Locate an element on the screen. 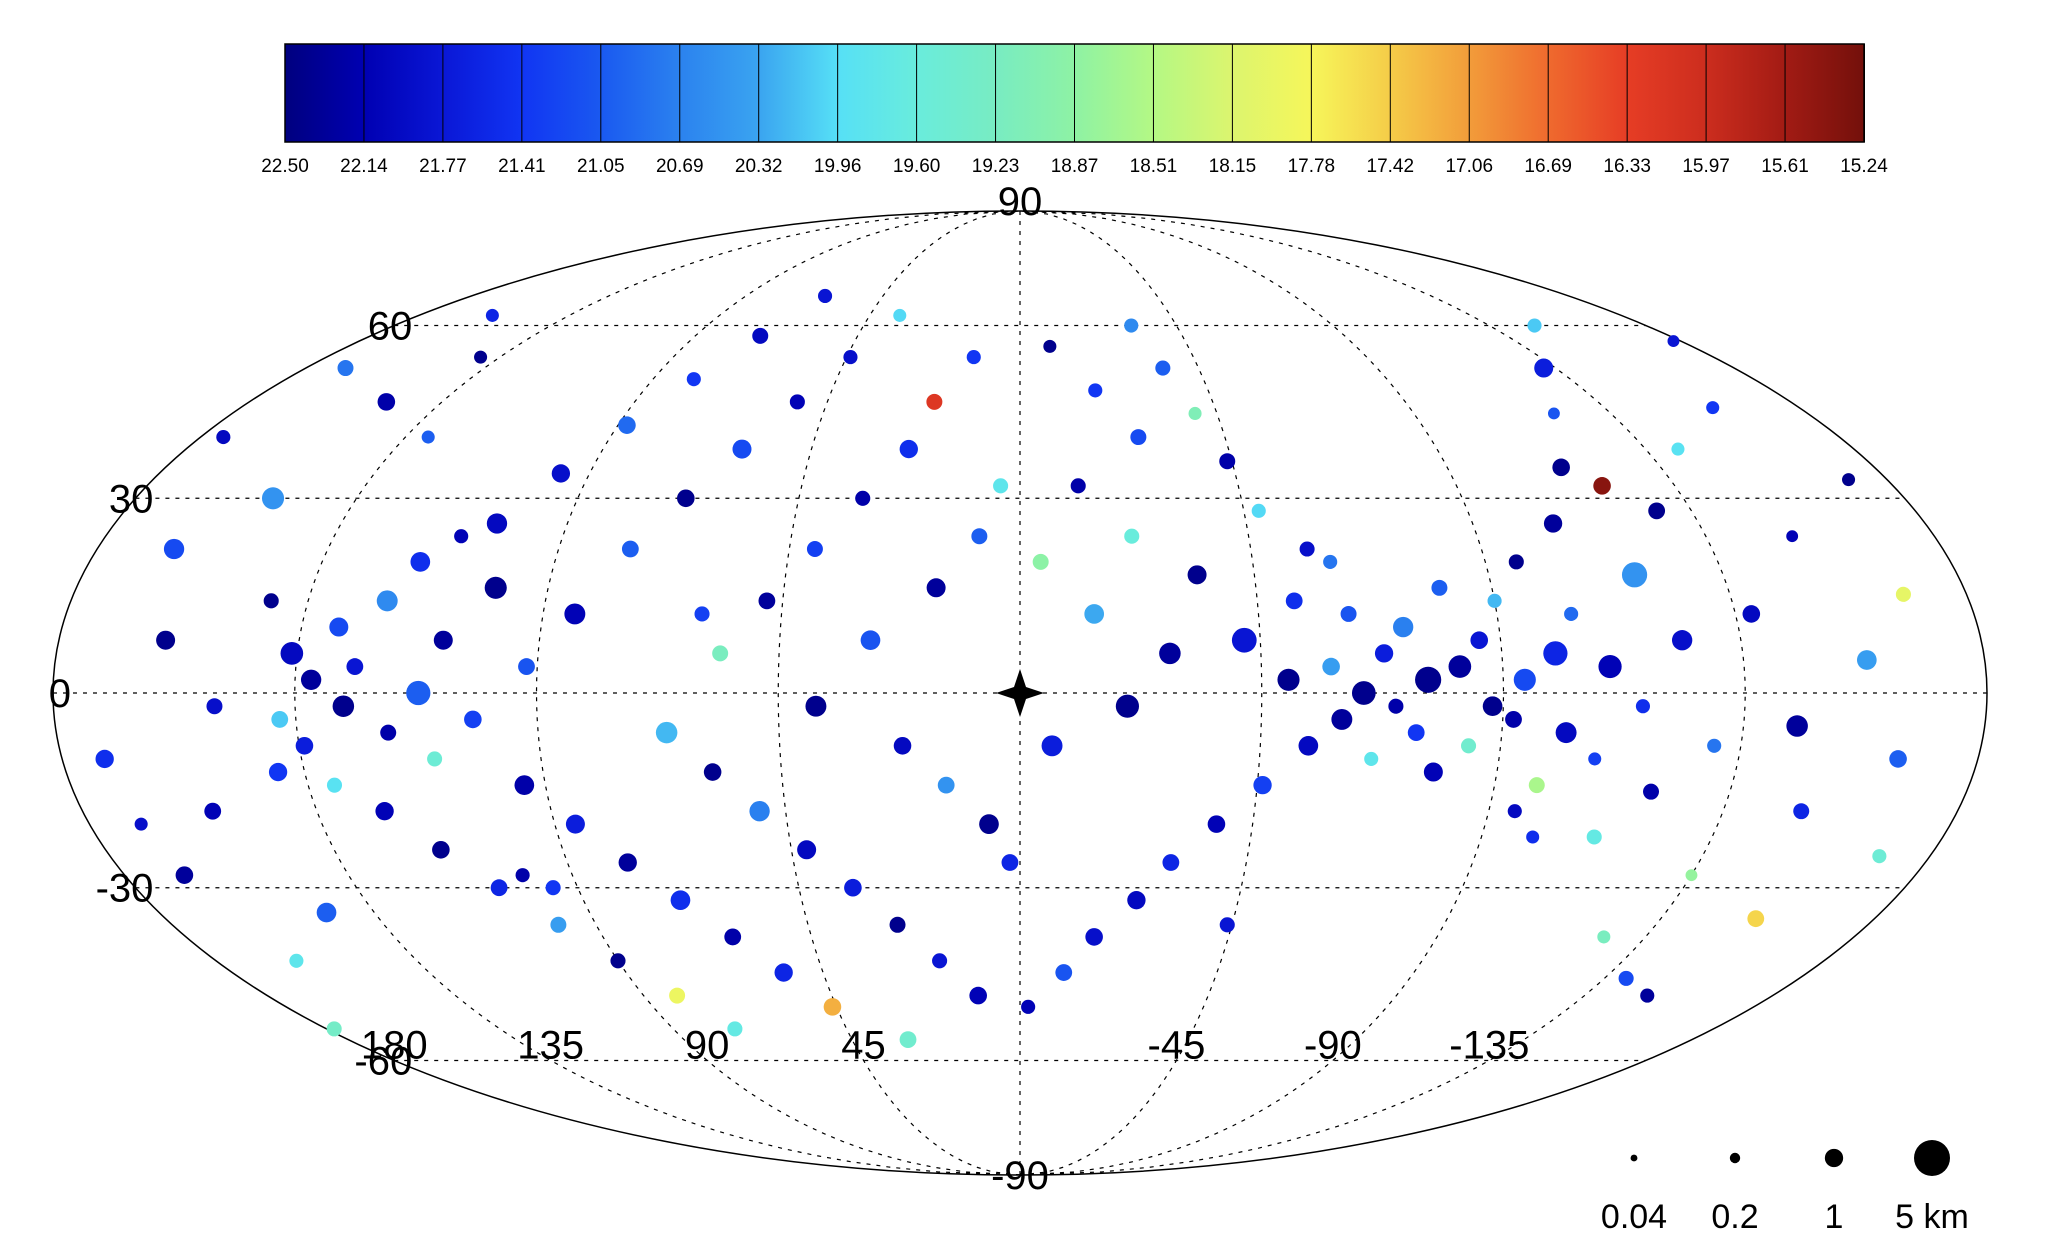 The height and width of the screenshot is (1255, 2048). longitude-tick-label: 180 is located at coordinates (394, 1045).